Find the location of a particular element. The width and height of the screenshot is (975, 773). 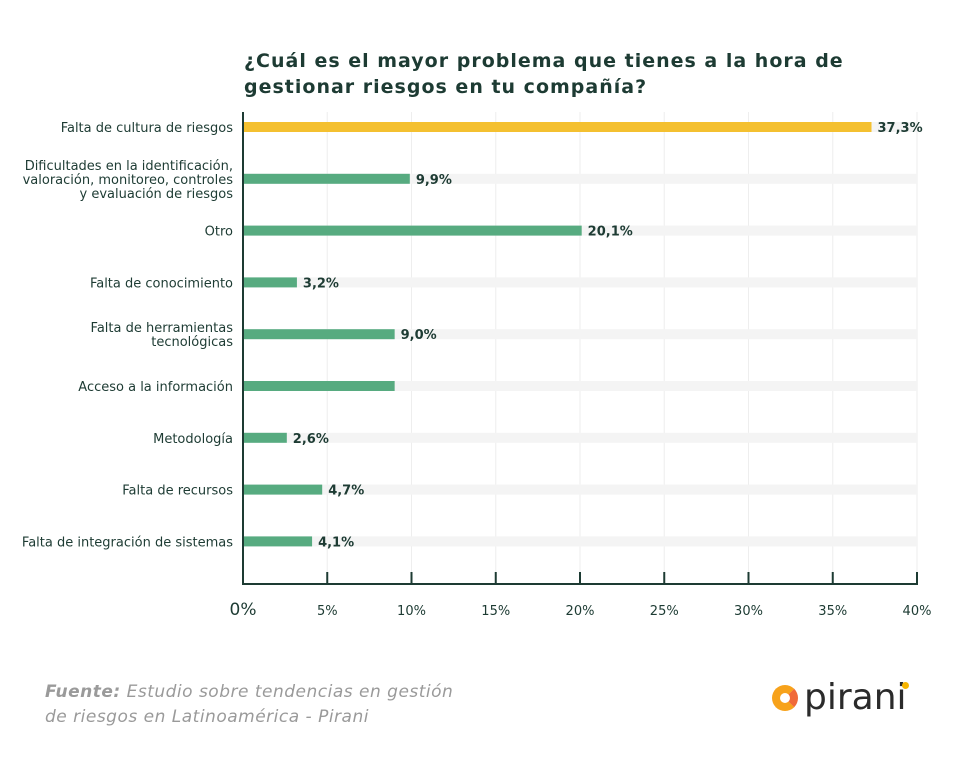

category-label: Falta de cultura de riesgos is located at coordinates (147, 128).